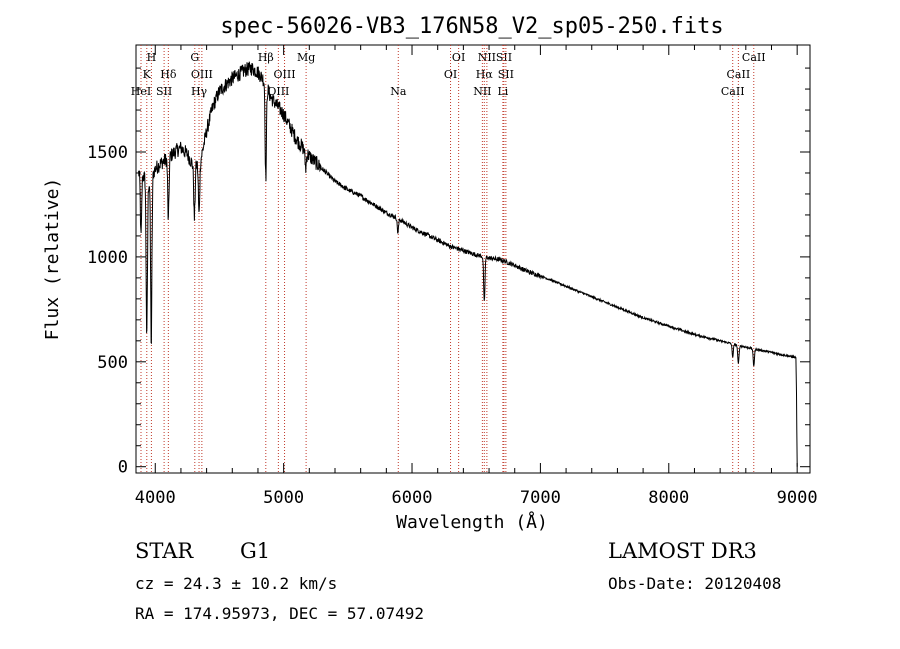  Describe the element at coordinates (695, 583) in the screenshot. I see `observation-date: Obs-Date: 20120408` at that location.